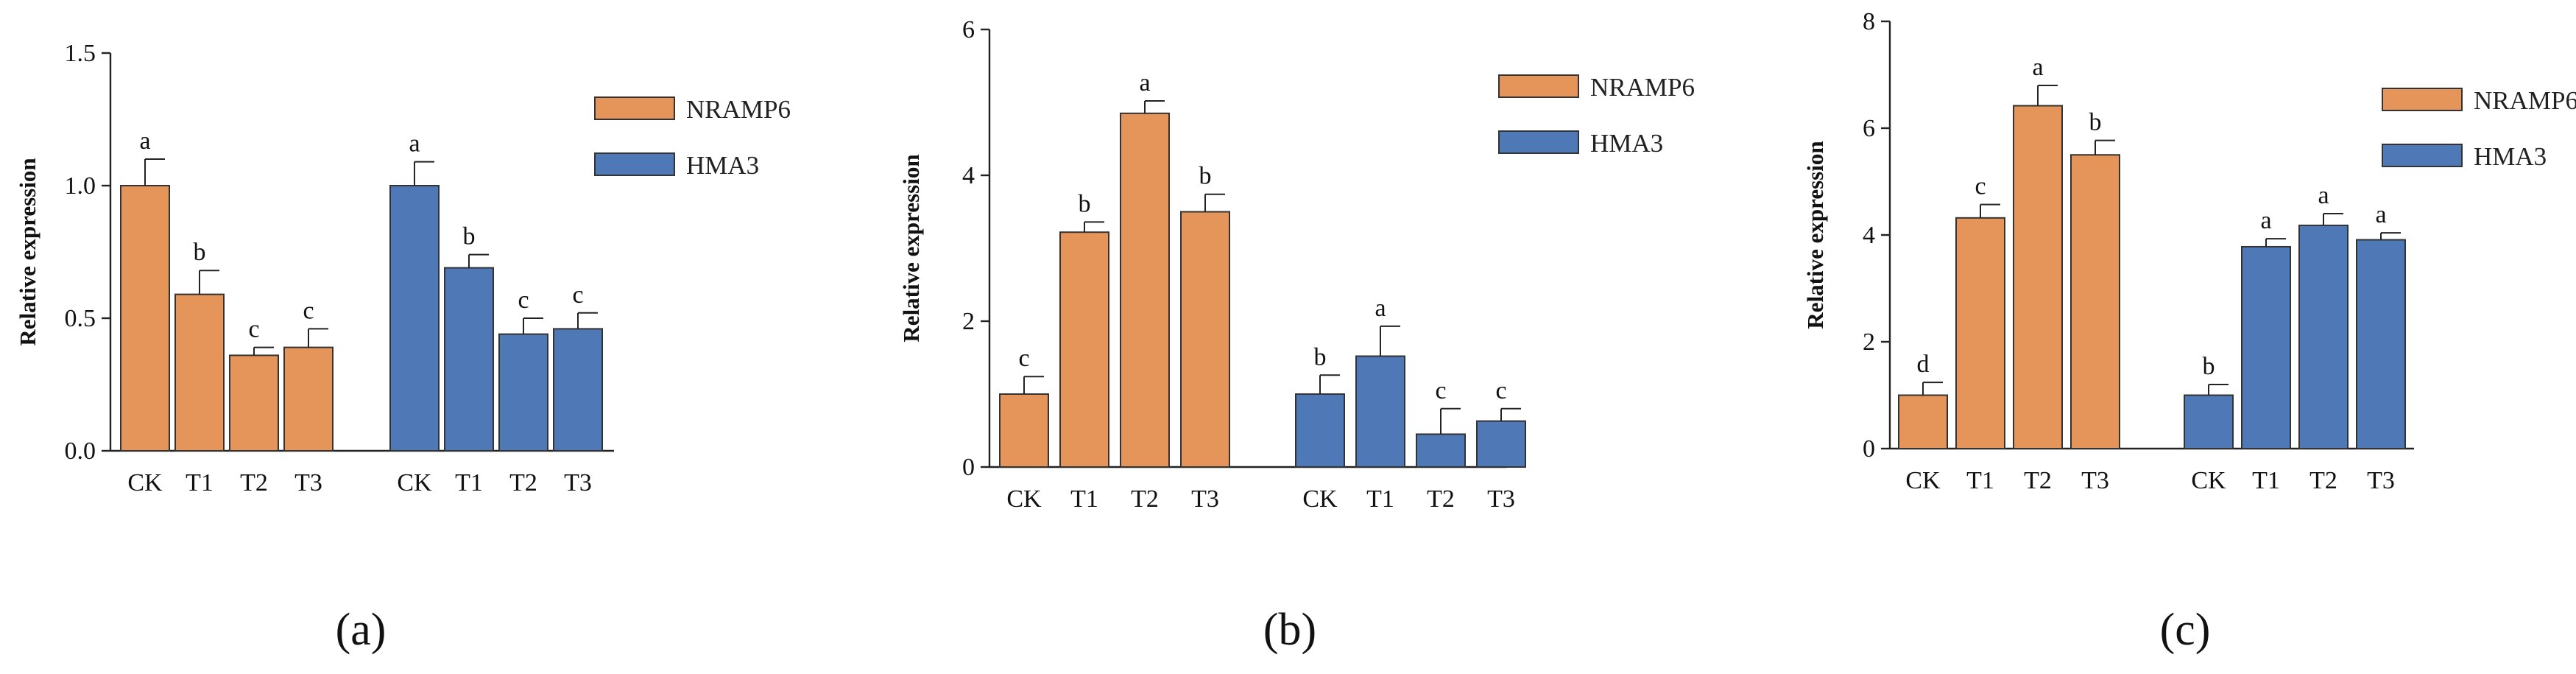 The image size is (2576, 674). What do you see at coordinates (80, 186) in the screenshot?
I see `y-tick-label: 1.0` at bounding box center [80, 186].